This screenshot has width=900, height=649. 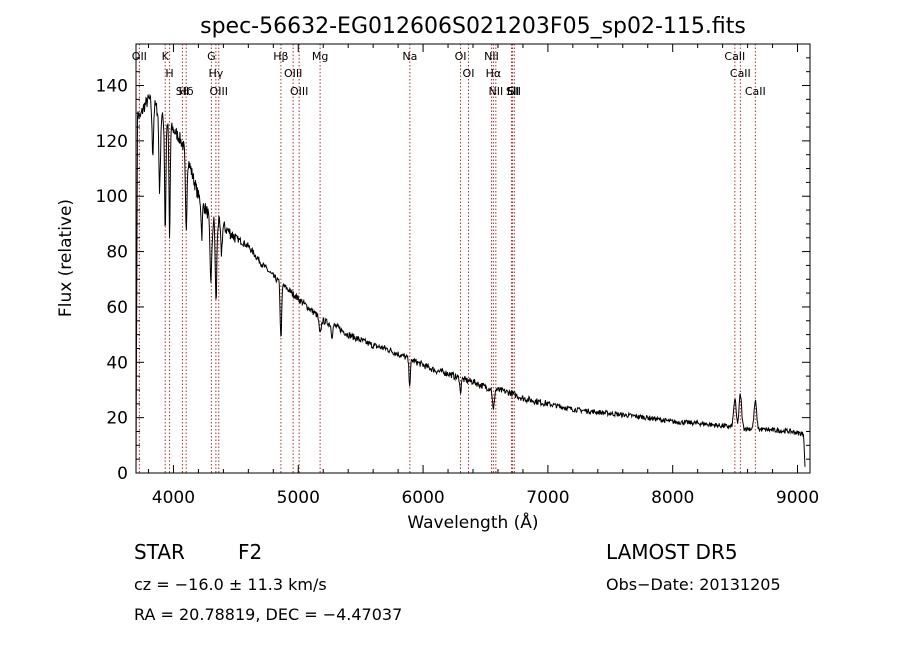 I want to click on line-marker-label: OII, so click(x=139, y=56).